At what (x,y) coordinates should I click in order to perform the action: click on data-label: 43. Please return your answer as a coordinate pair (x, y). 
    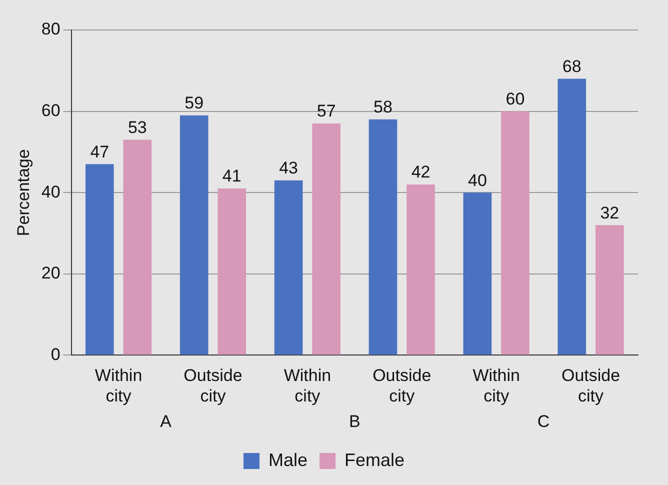
    Looking at the image, I should click on (288, 168).